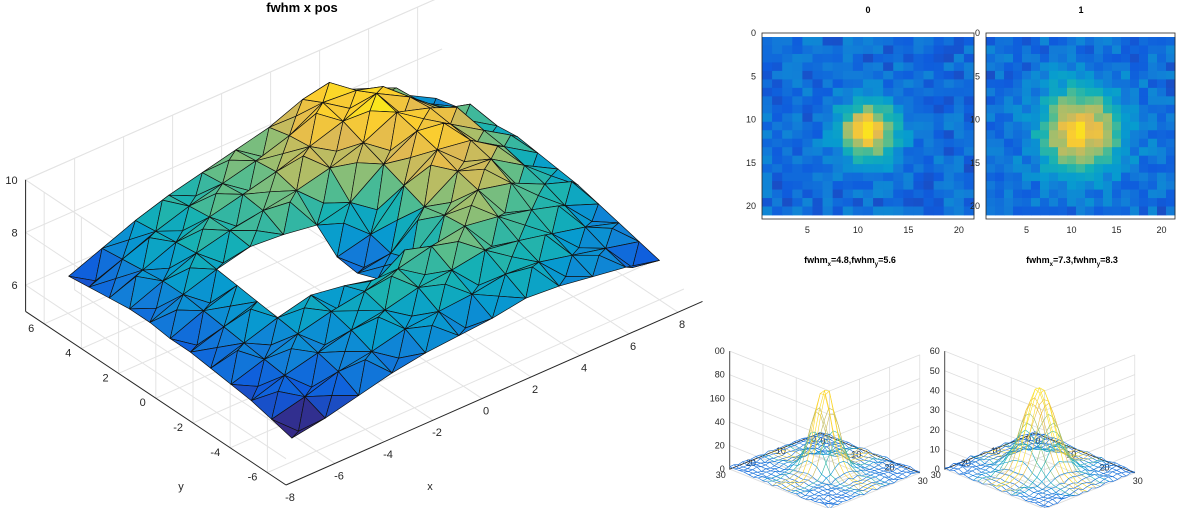  Describe the element at coordinates (751, 206) in the screenshot. I see `heatmap-y-tick: 20` at that location.